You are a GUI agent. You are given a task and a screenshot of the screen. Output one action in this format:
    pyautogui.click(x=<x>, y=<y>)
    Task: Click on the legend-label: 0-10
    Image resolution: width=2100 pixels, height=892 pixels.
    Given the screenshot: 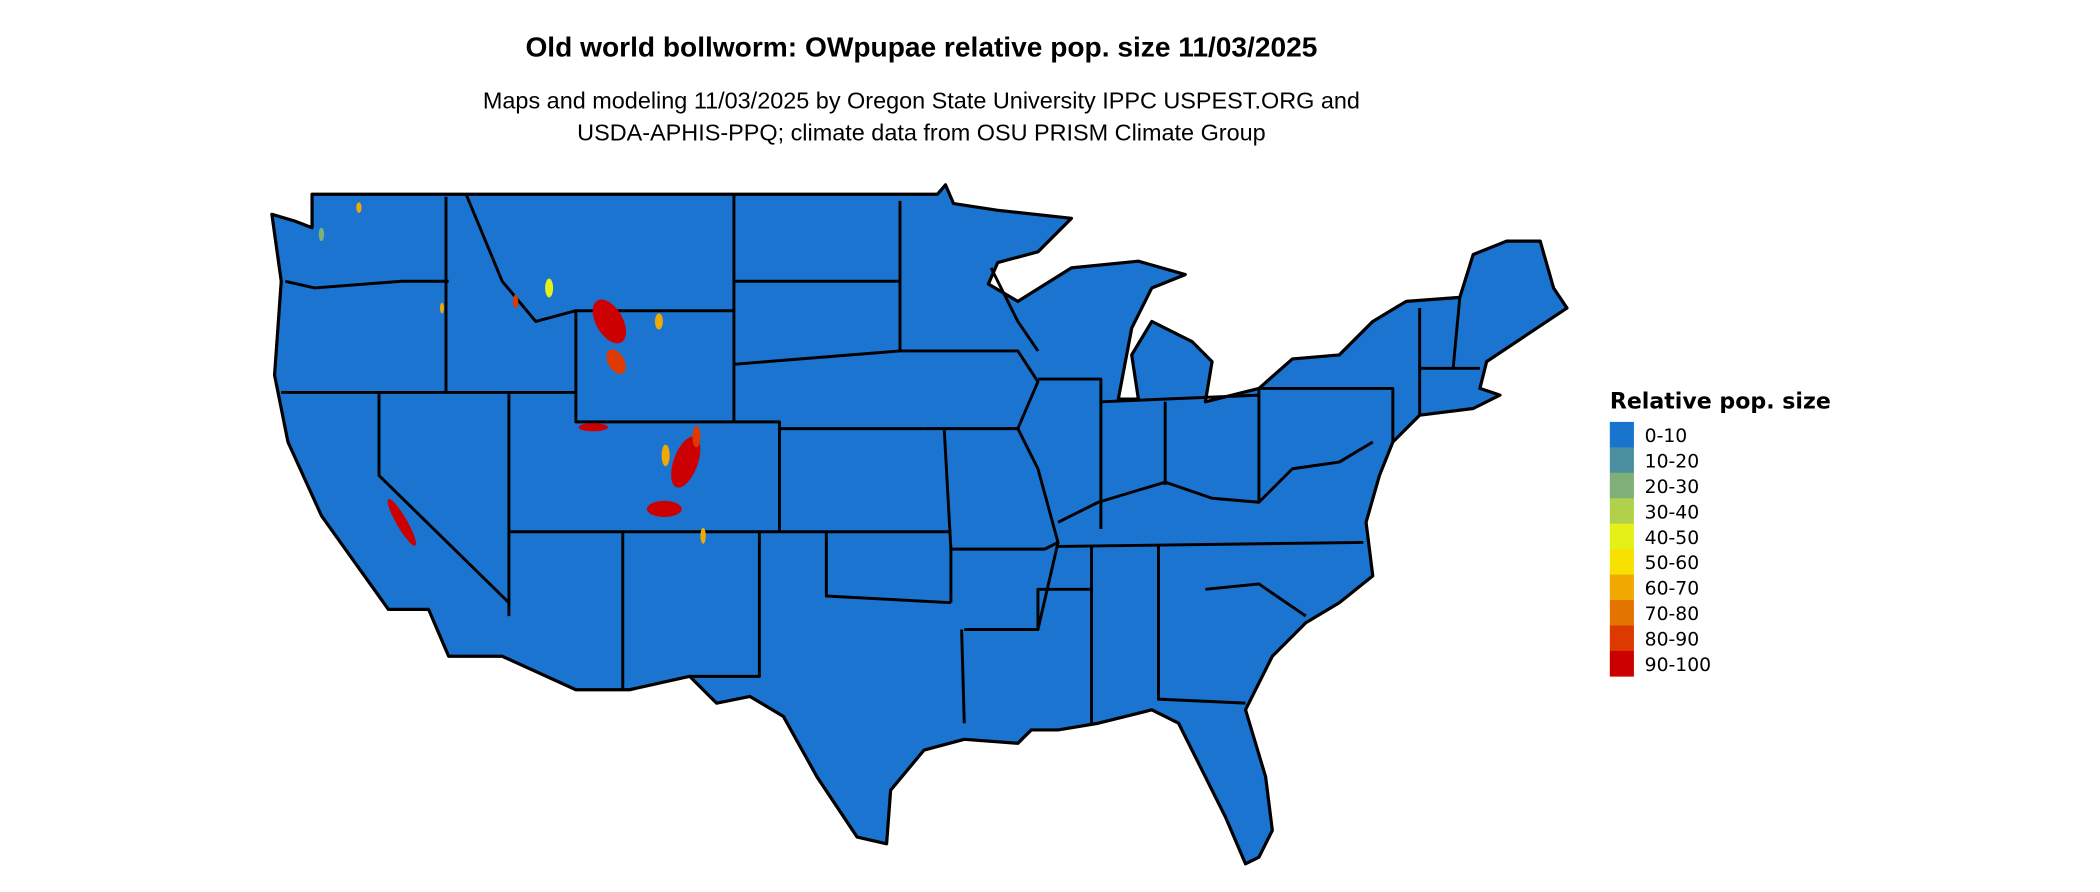 What is the action you would take?
    pyautogui.click(x=1666, y=436)
    